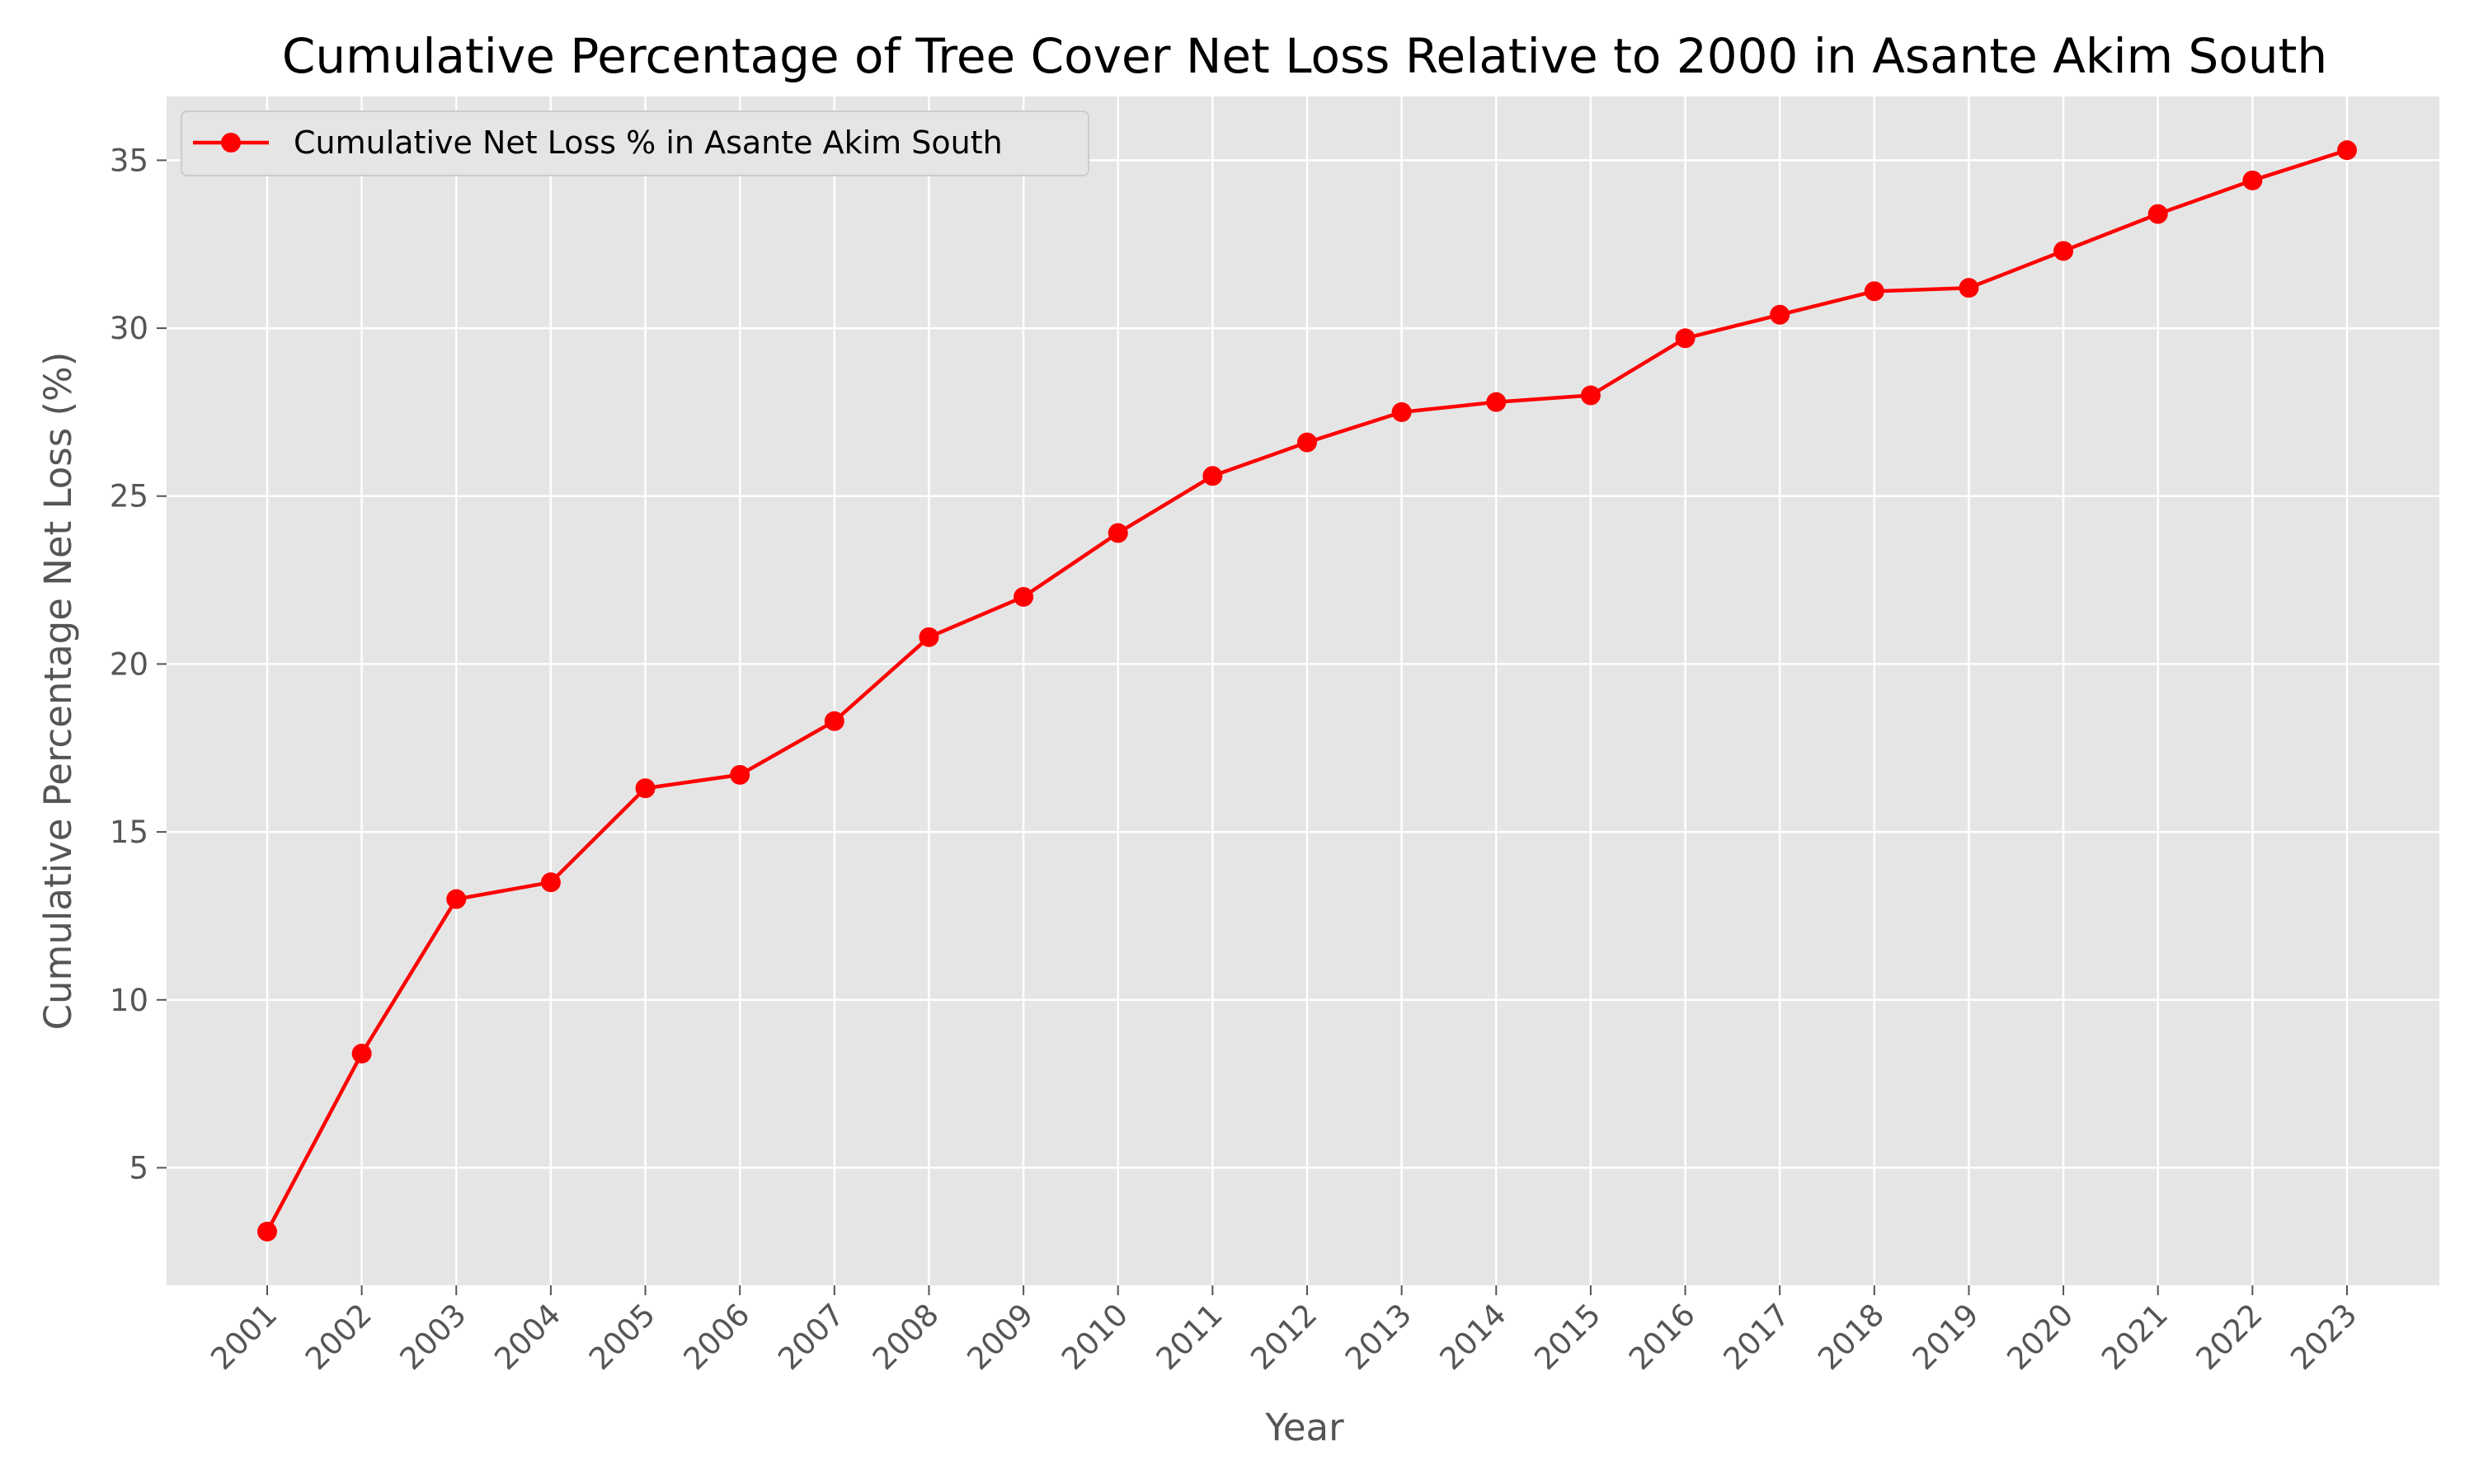 Image resolution: width=2474 pixels, height=1484 pixels. I want to click on x-tick-label: 2010, so click(1095, 1337).